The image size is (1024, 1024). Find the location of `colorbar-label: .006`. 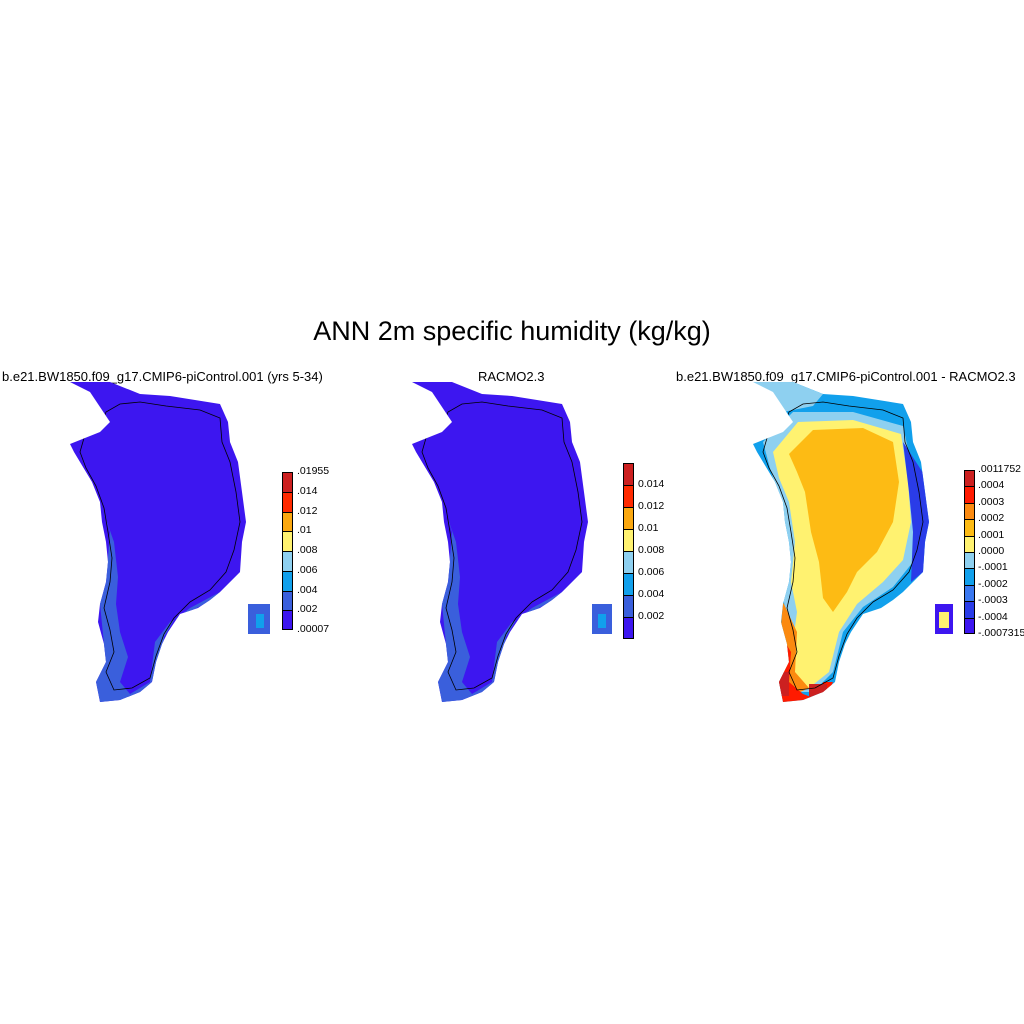

colorbar-label: .006 is located at coordinates (307, 569).